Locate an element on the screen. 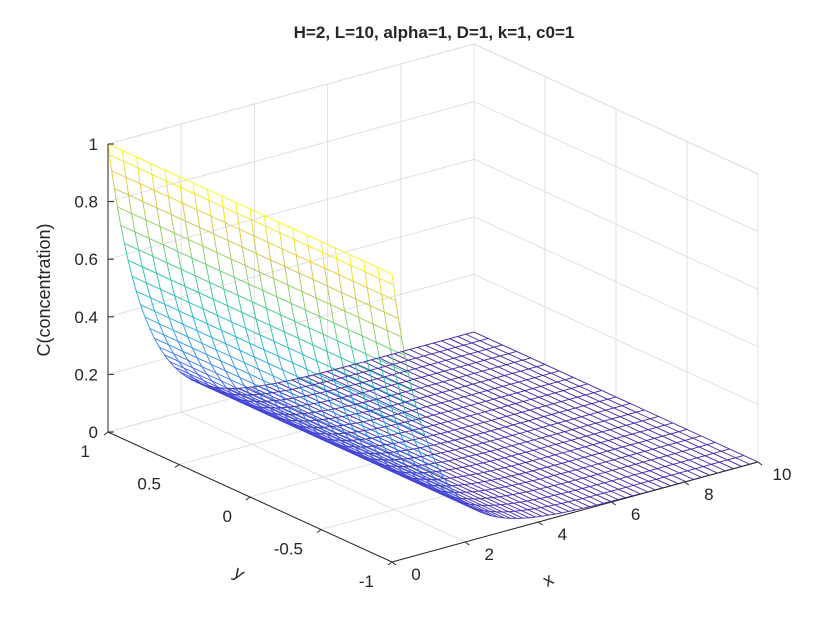 Image resolution: width=840 pixels, height=630 pixels. y-tick-label: 0 is located at coordinates (227, 516).